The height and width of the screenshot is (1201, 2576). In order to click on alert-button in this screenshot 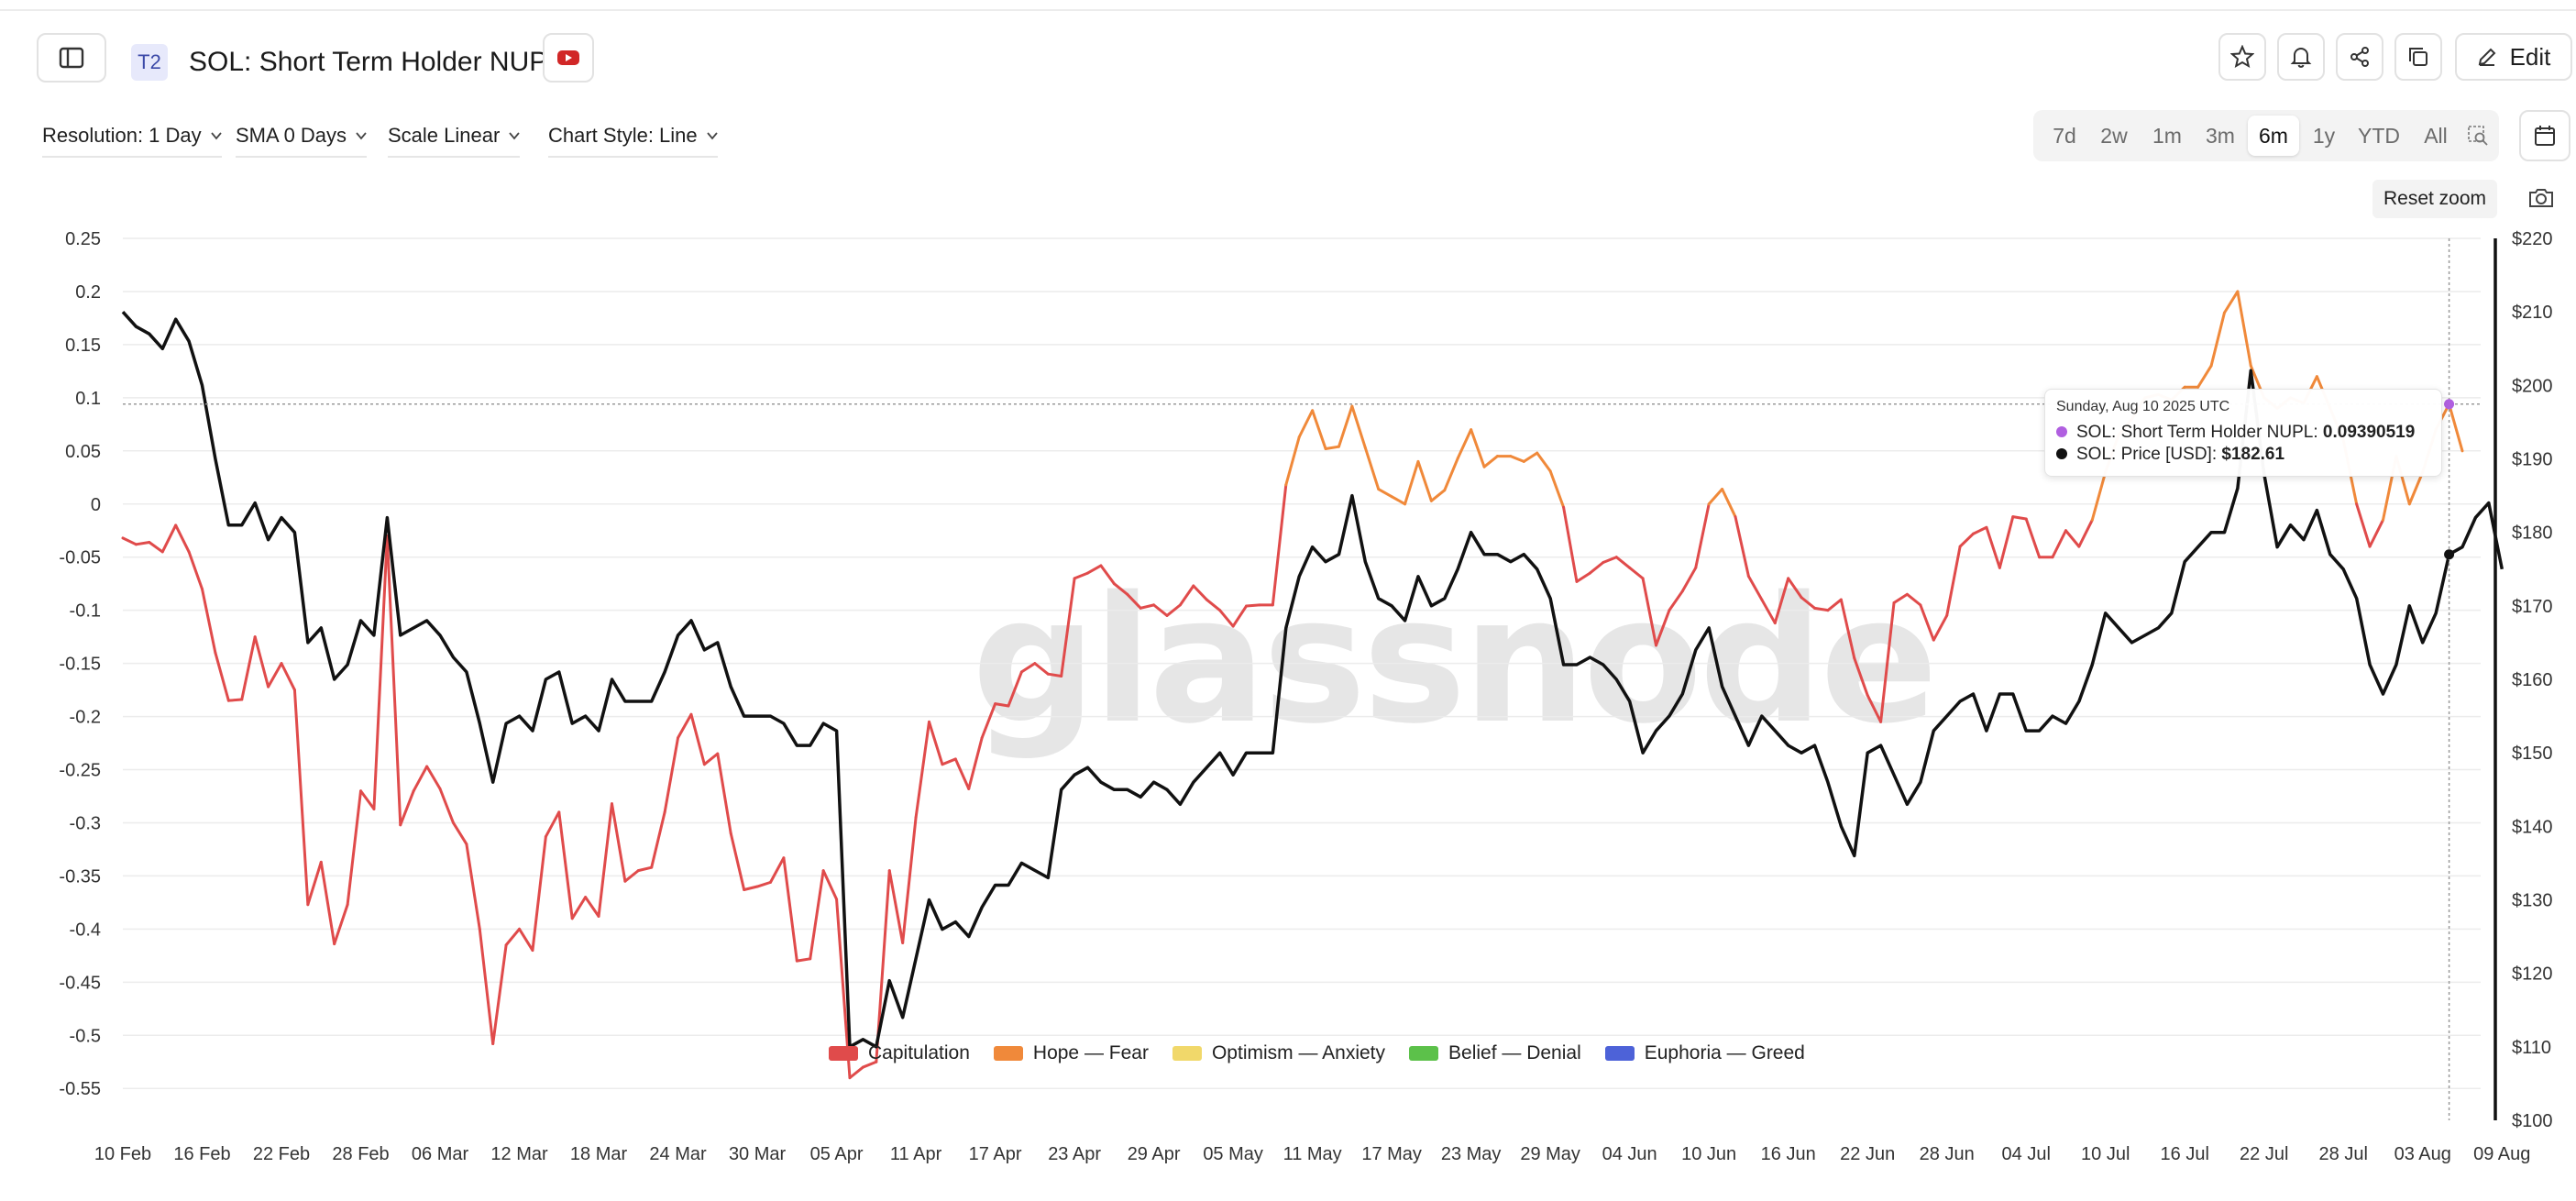, I will do `click(2301, 57)`.